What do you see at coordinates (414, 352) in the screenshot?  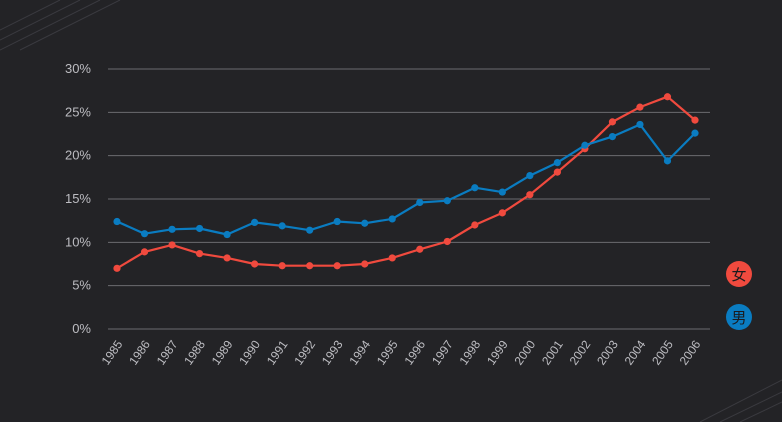 I see `x-tick-label: 1996` at bounding box center [414, 352].